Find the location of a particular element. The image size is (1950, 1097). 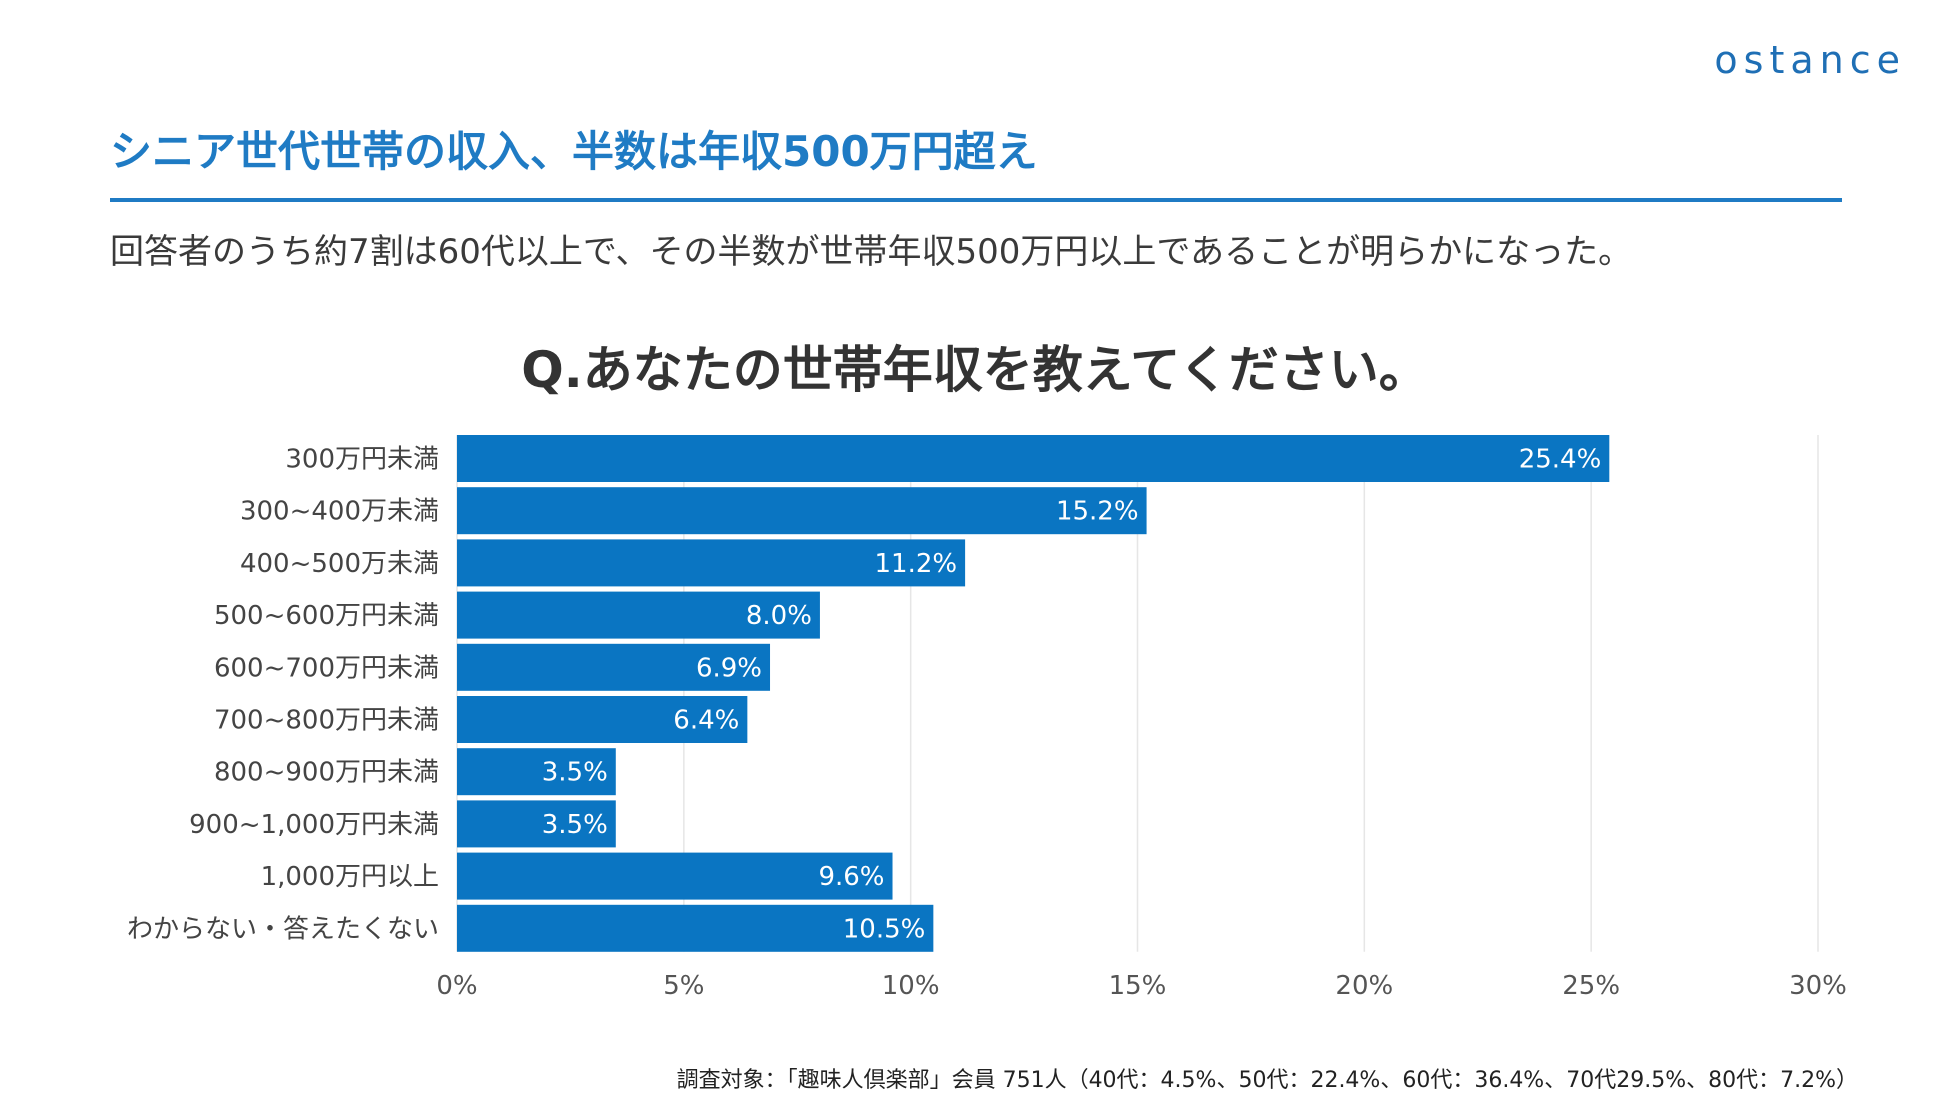

category-label: 300万円未満 is located at coordinates (362, 460).